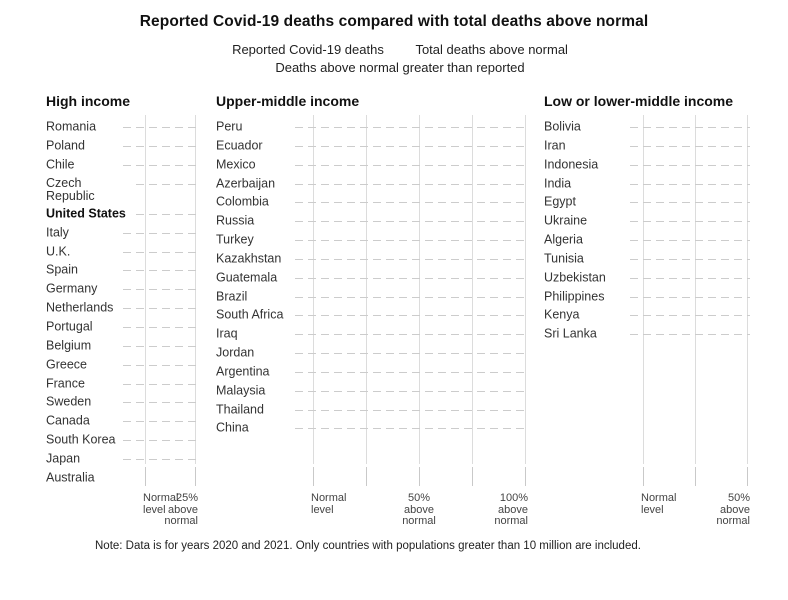 This screenshot has width=788, height=600. I want to click on country-label: Kazakhstan, so click(251, 259).